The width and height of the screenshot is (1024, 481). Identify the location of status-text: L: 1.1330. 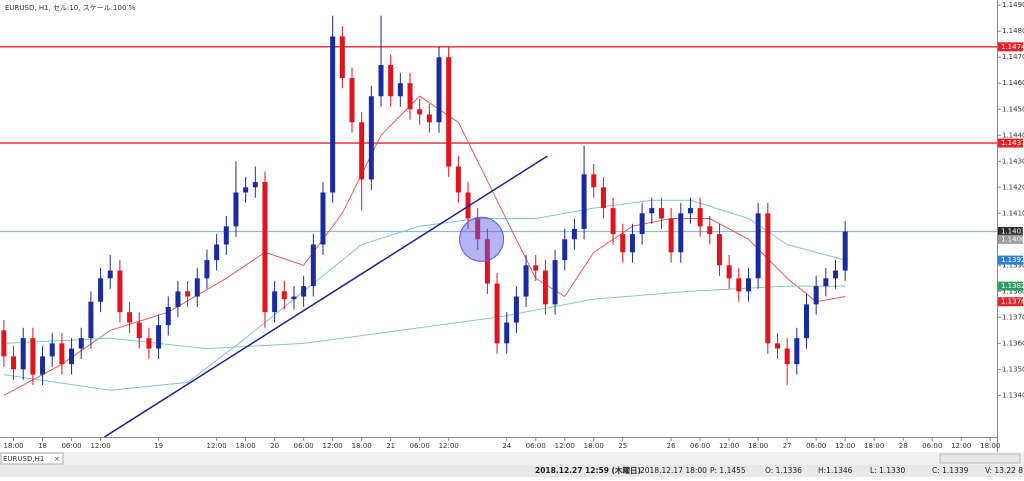
(888, 470).